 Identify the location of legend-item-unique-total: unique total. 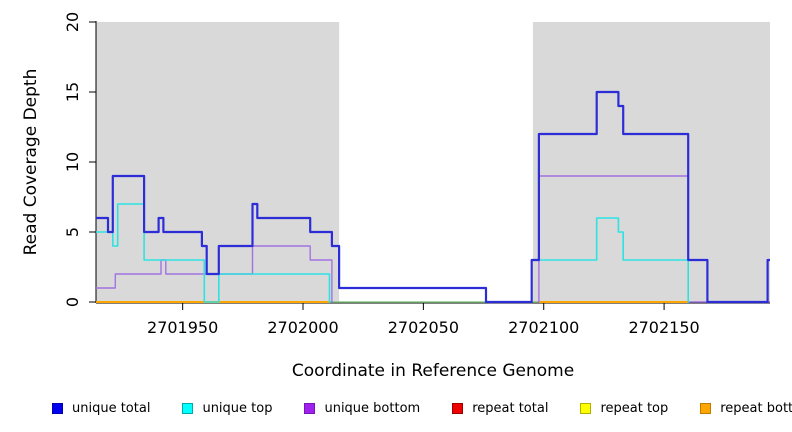
(101, 408).